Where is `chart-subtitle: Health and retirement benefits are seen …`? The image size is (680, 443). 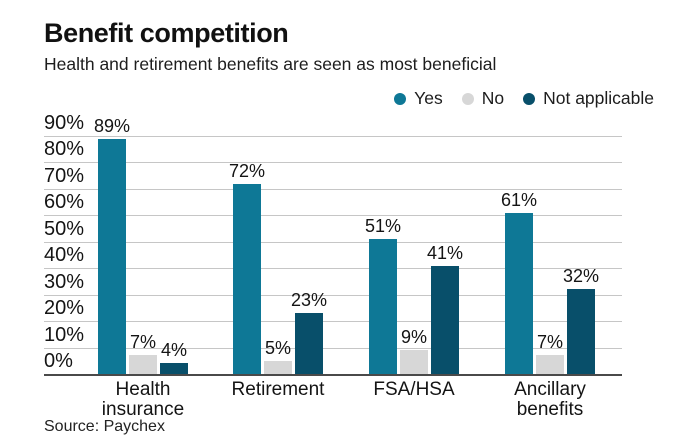 chart-subtitle: Health and retirement benefits are seen … is located at coordinates (270, 64).